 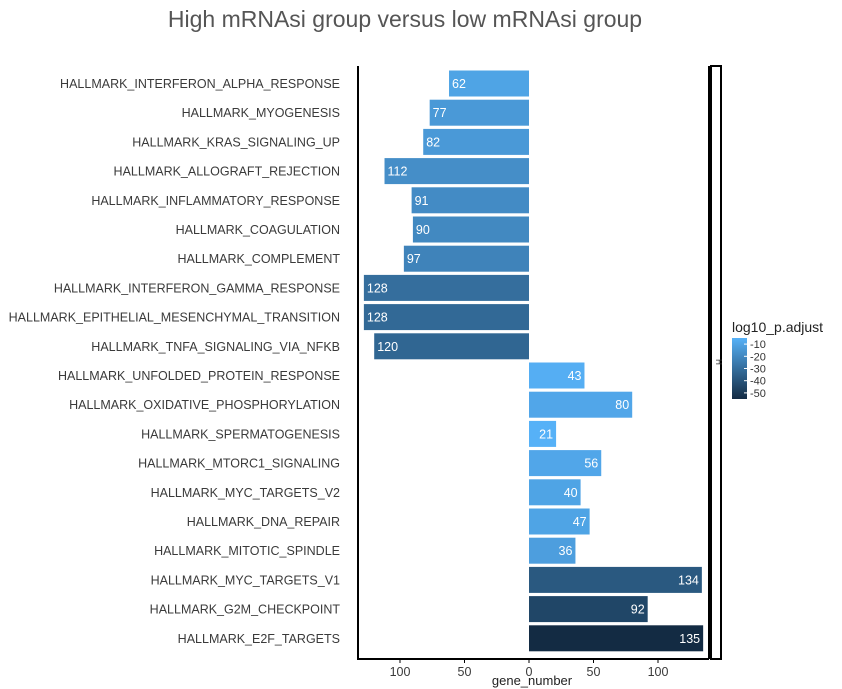 What do you see at coordinates (245, 610) in the screenshot?
I see `category-label: HALLMARK_G2M_CHECKPOINT` at bounding box center [245, 610].